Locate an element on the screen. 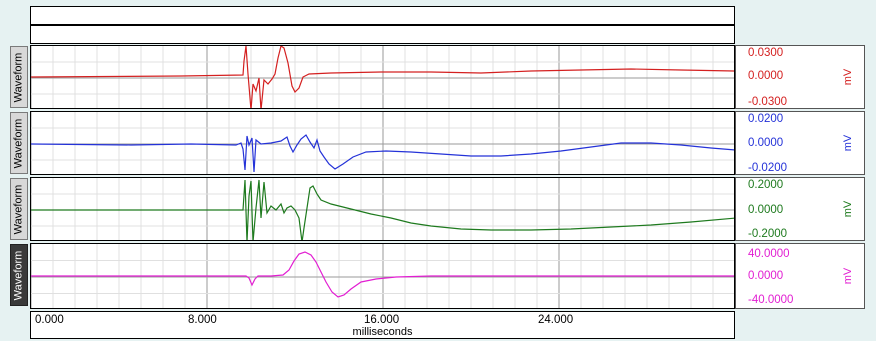 Image resolution: width=876 pixels, height=341 pixels. scale-bottom-value: -0.2000 is located at coordinates (768, 234).